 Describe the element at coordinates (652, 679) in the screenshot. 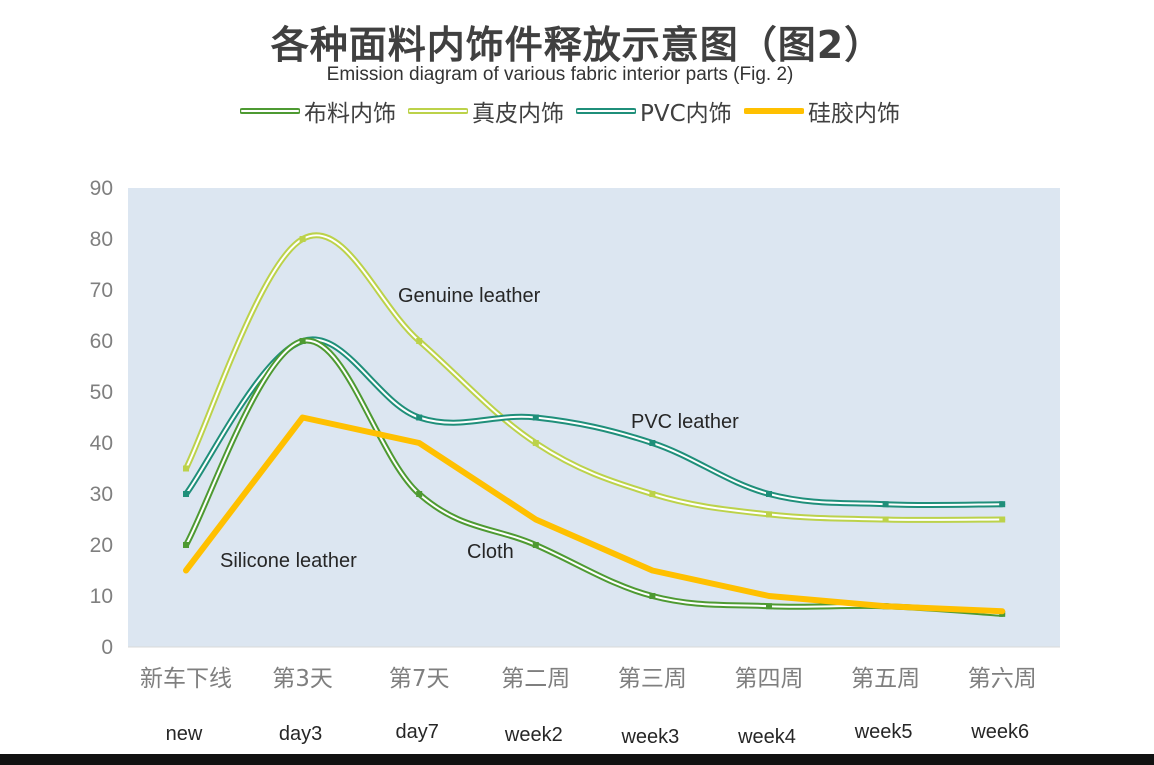

I see `x-tick-label: 第三周` at that location.